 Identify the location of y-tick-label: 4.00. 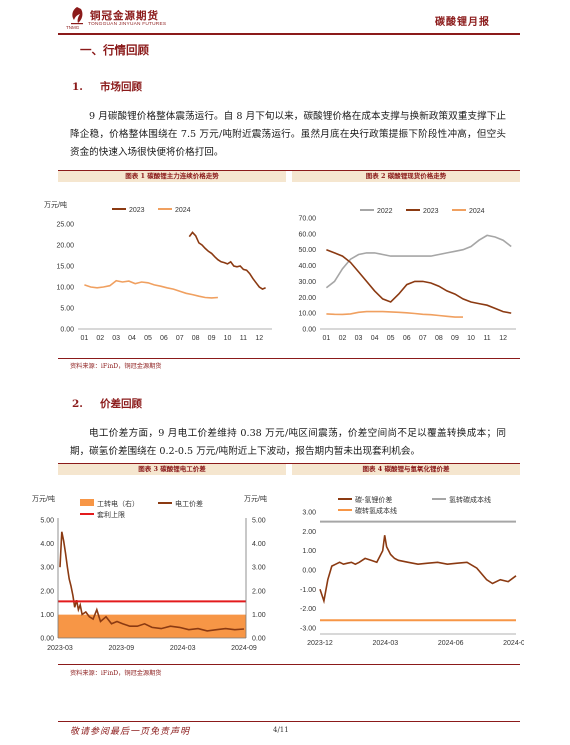
(47, 544).